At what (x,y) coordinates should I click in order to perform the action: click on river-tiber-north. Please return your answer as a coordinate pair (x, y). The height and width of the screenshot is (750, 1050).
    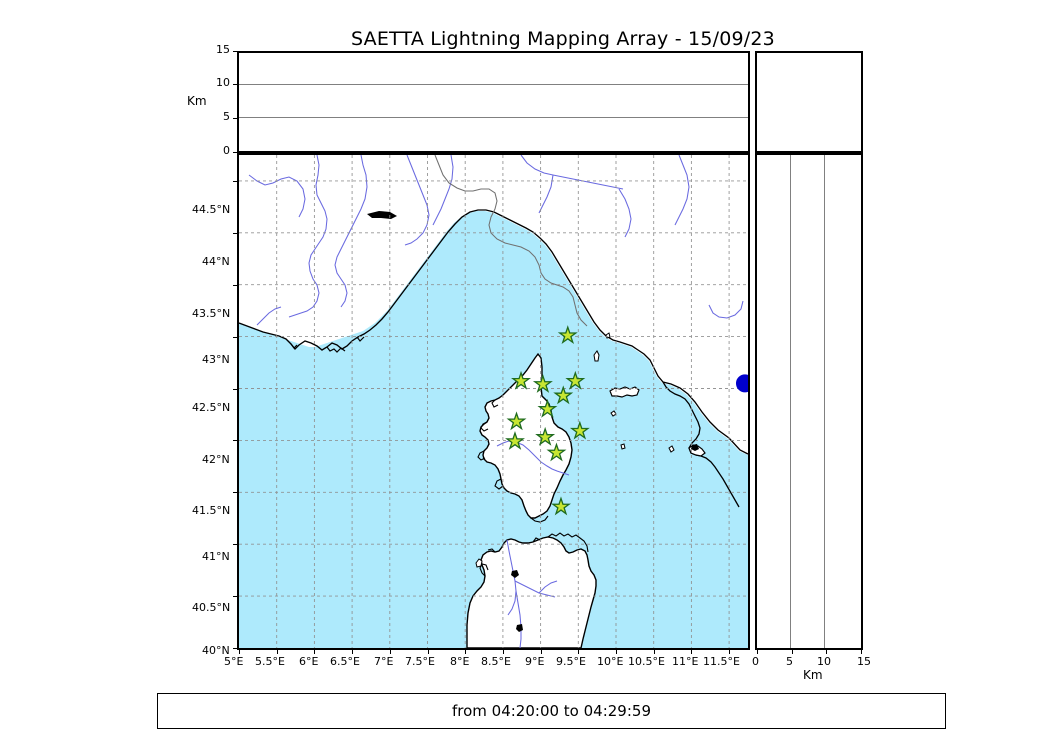
    Looking at the image, I should click on (726, 309).